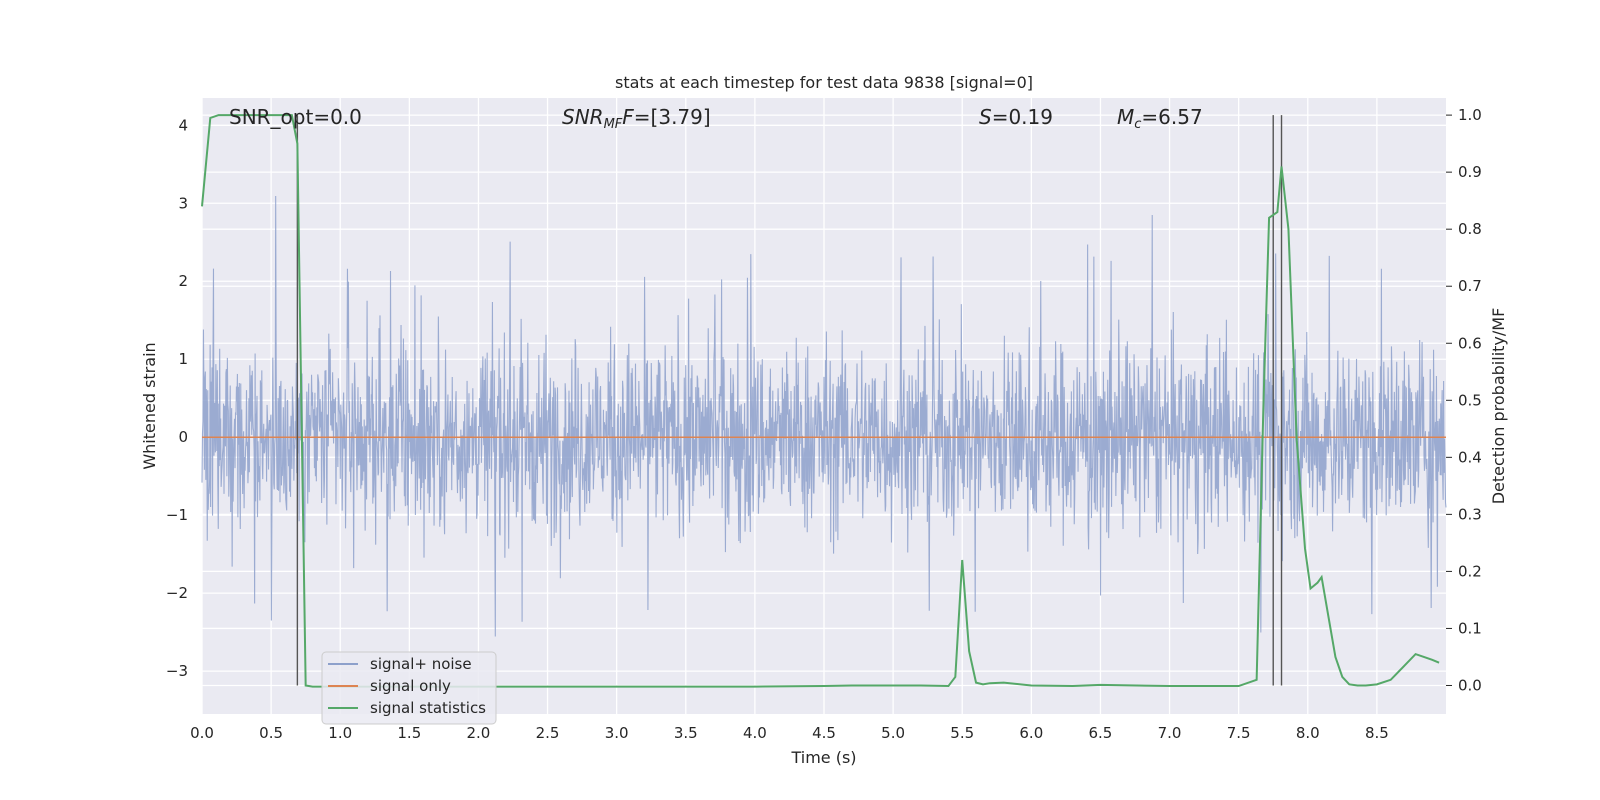  I want to click on x-tick-label: 4.0, so click(755, 733).